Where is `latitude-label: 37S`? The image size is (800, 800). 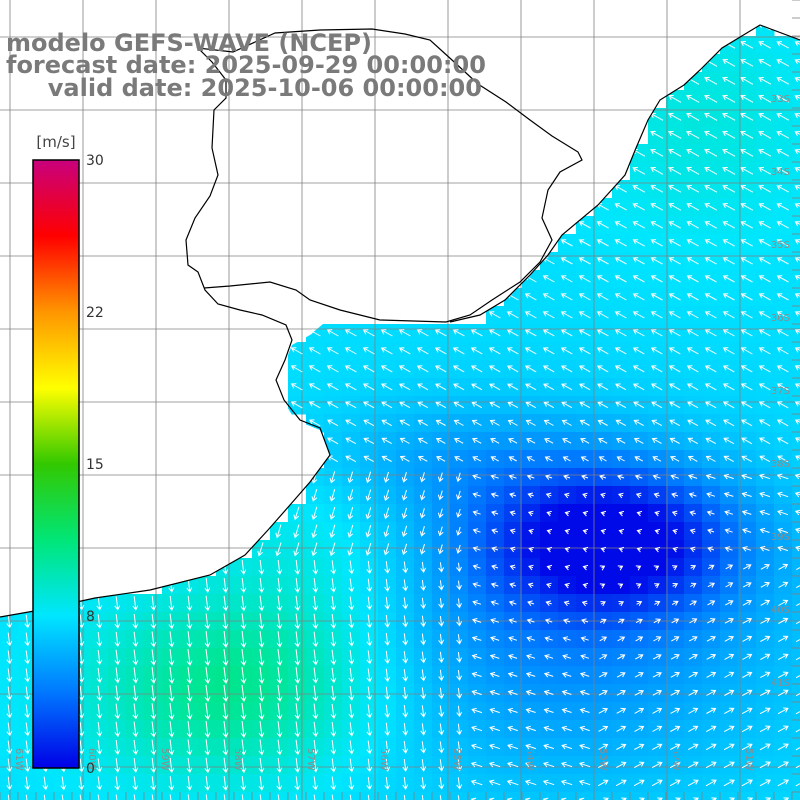 latitude-label: 37S is located at coordinates (780, 391).